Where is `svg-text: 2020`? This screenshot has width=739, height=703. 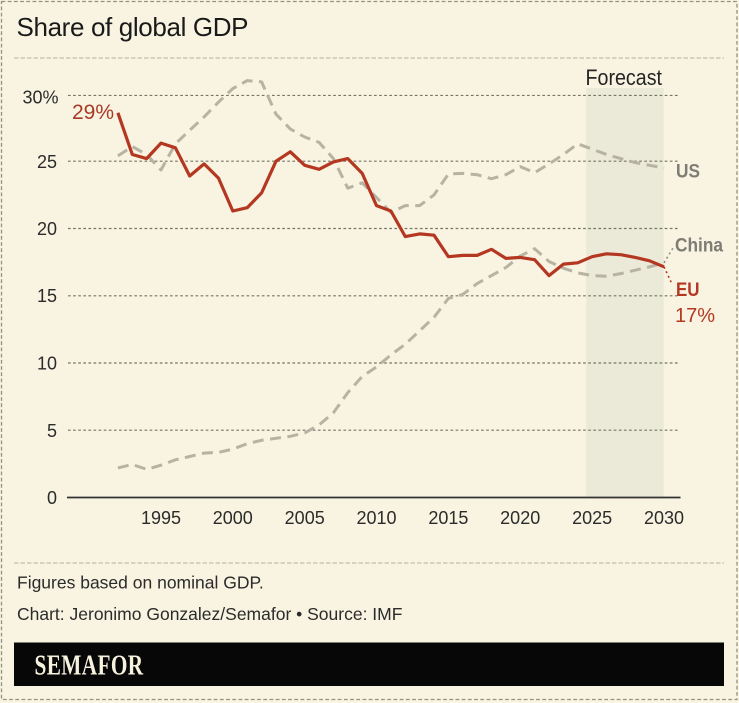
svg-text: 2020 is located at coordinates (520, 518).